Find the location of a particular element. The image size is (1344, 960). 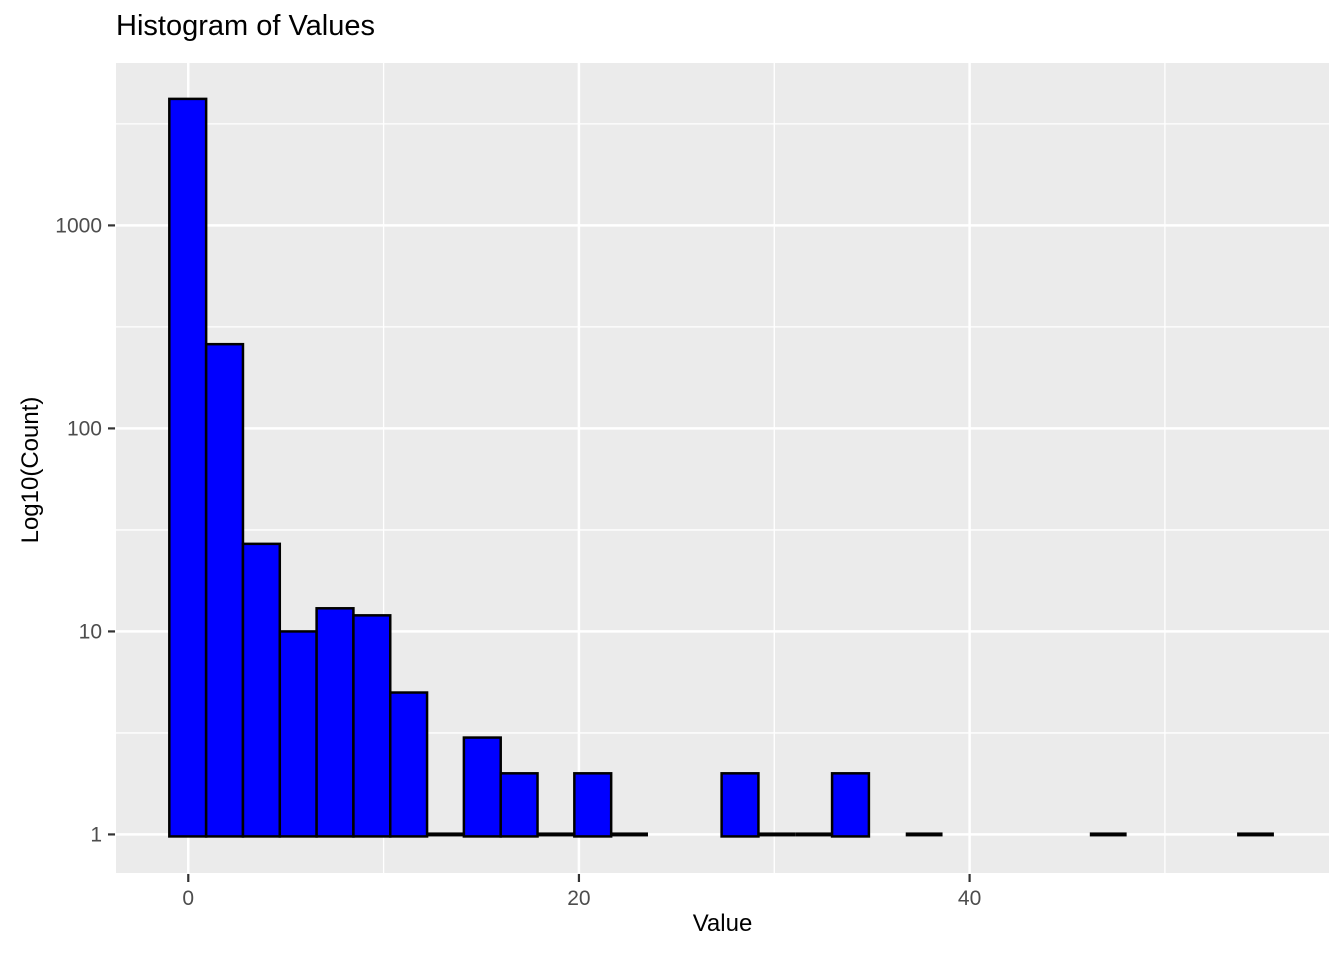

x-tick-label: 0 is located at coordinates (188, 898).